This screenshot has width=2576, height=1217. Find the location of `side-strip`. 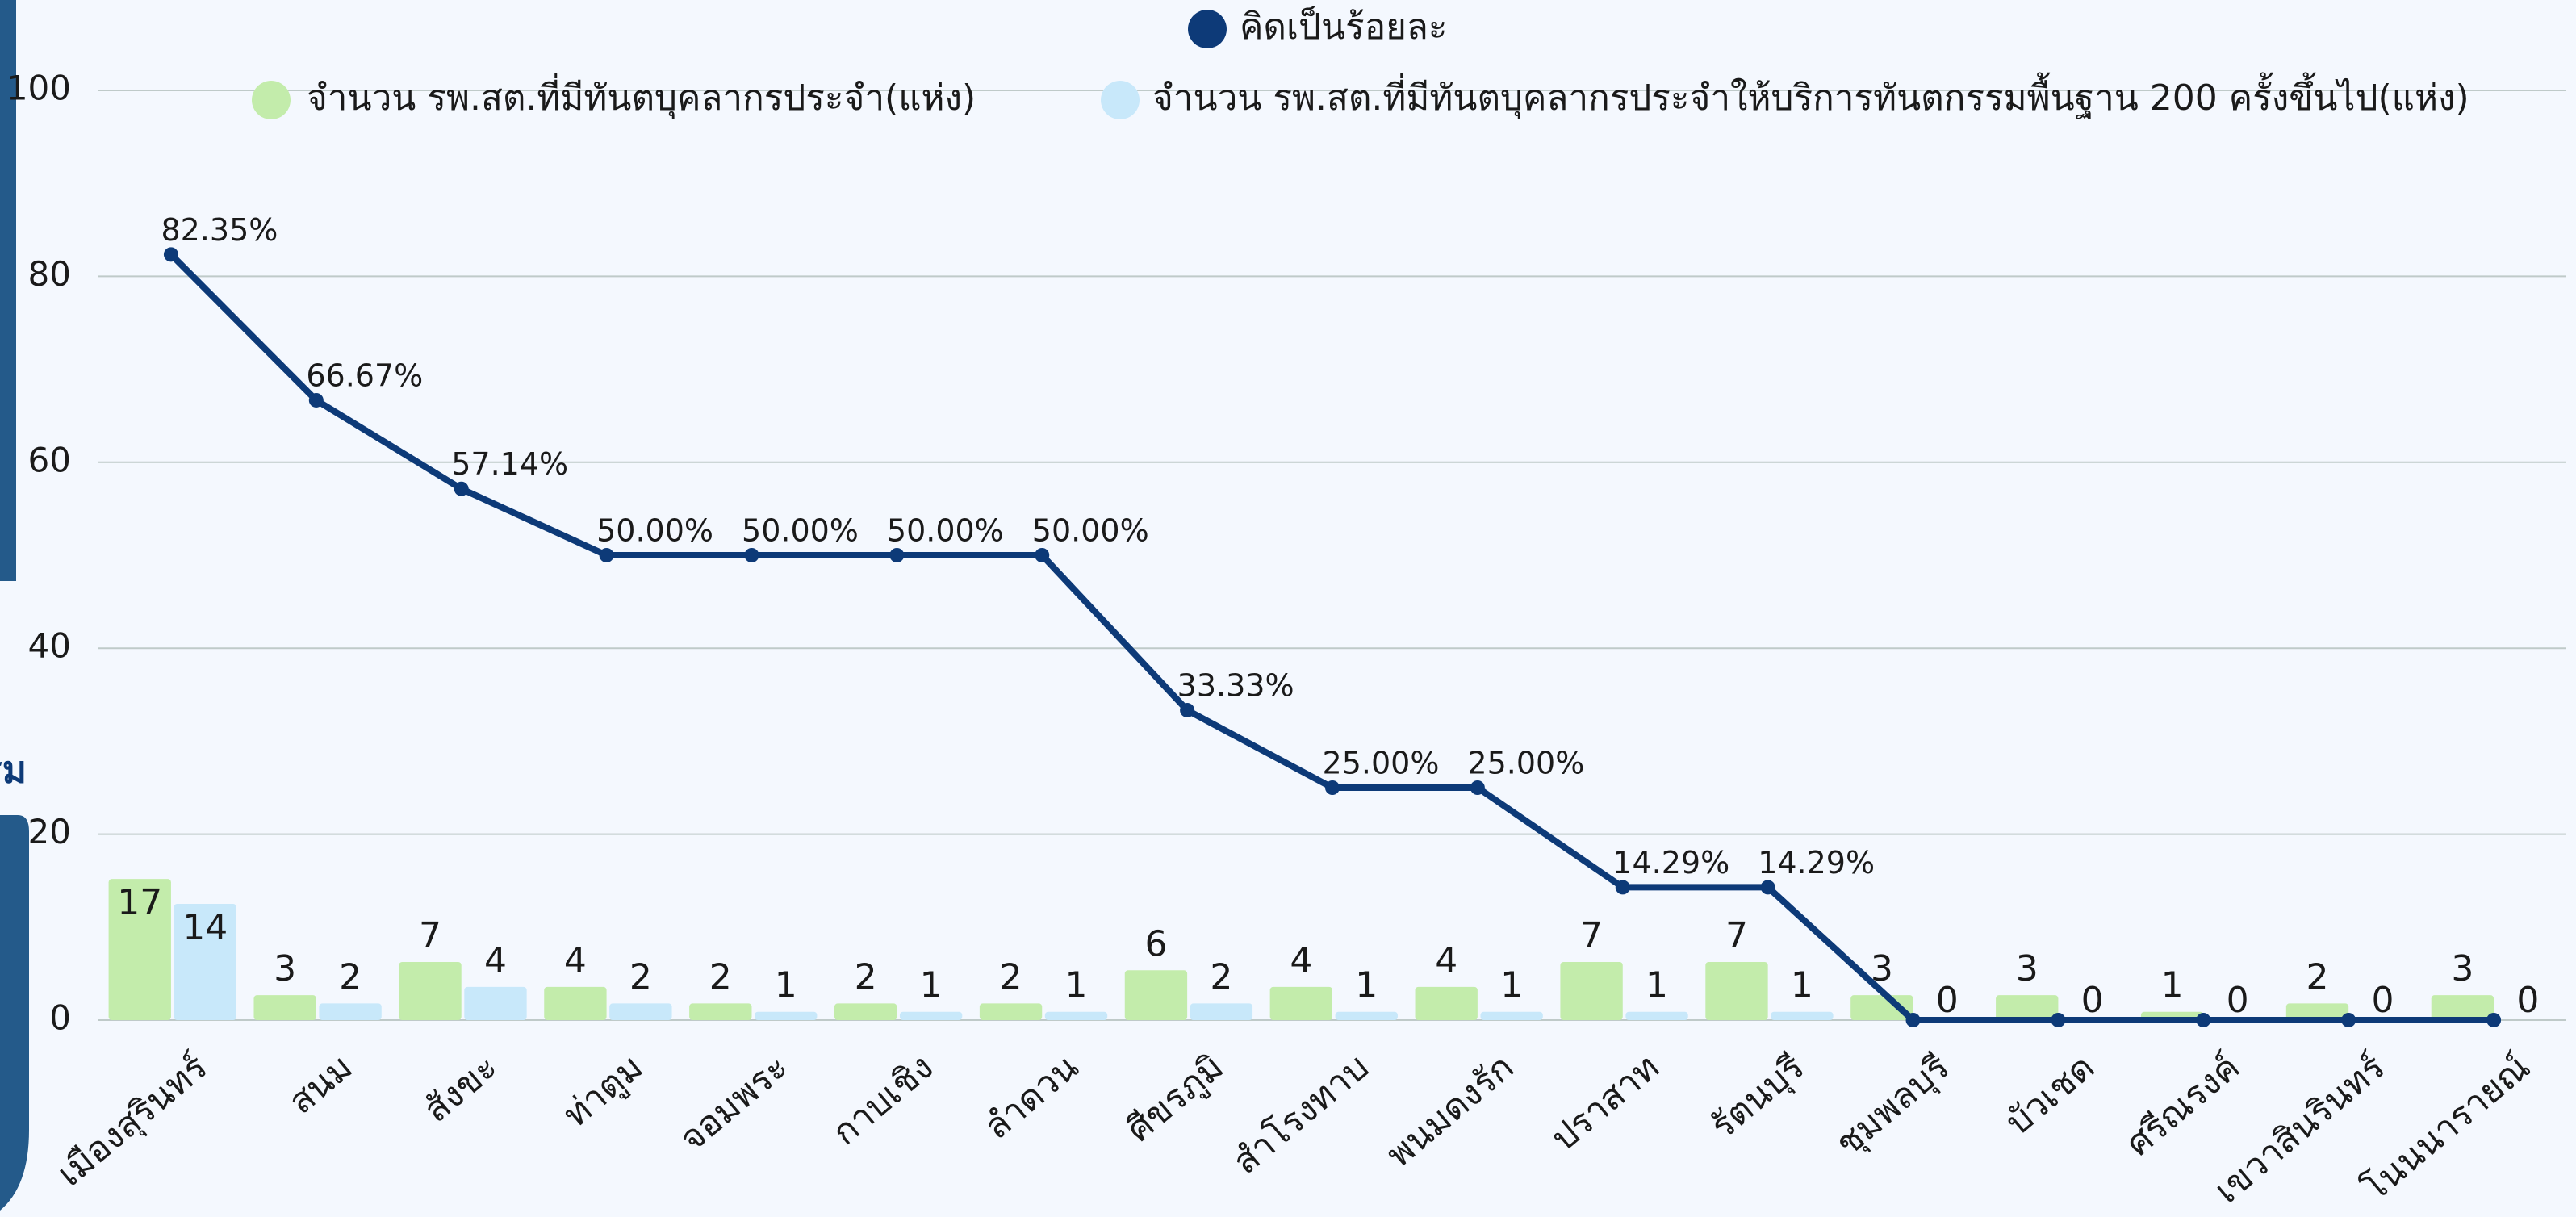

side-strip is located at coordinates (8, 290).